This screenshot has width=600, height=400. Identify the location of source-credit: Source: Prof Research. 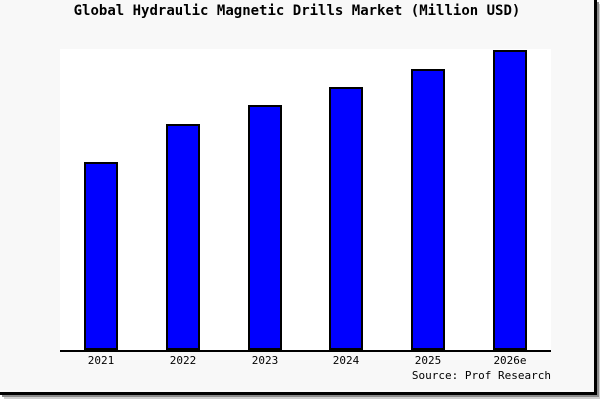
(481, 375).